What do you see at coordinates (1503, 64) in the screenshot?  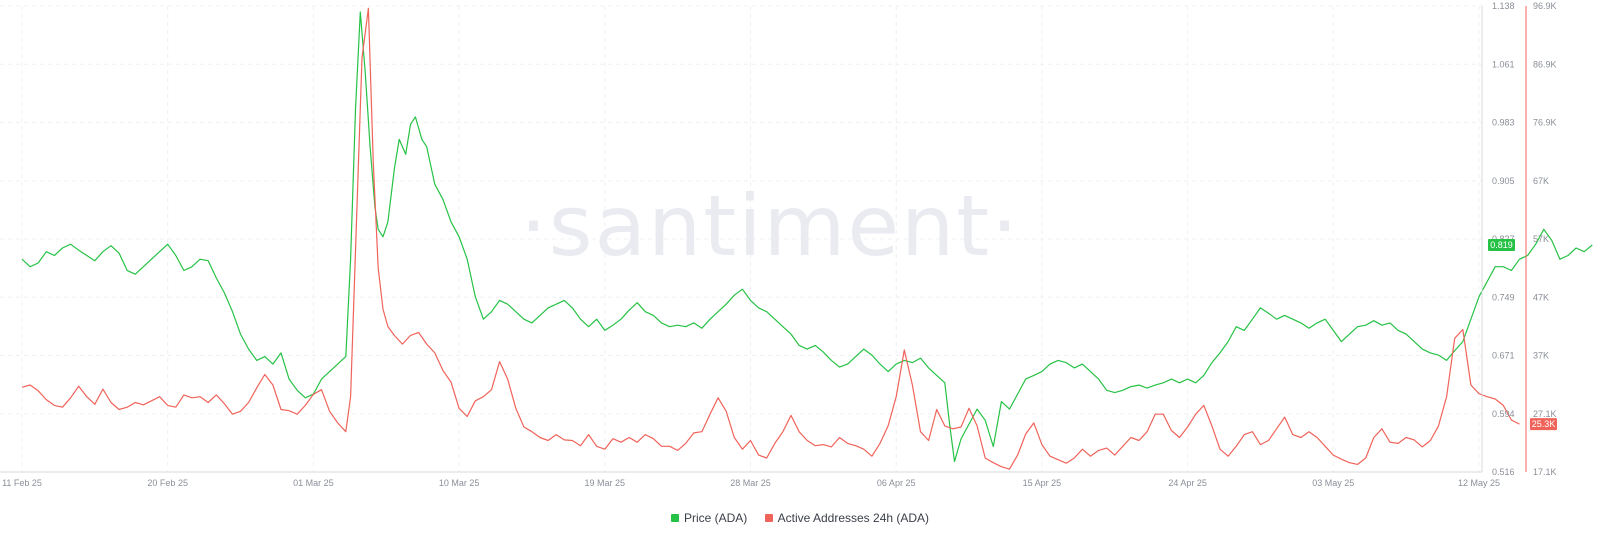 I see `price-tick-label: 1.061` at bounding box center [1503, 64].